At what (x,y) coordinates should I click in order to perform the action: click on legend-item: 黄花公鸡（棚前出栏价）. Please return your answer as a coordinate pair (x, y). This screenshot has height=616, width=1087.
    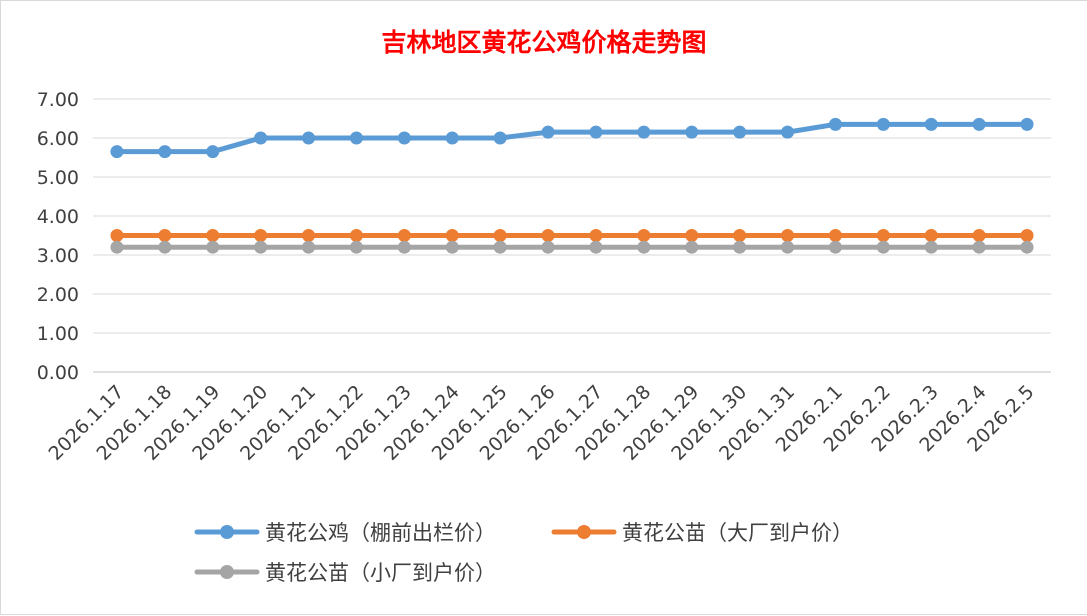
    Looking at the image, I should click on (345, 533).